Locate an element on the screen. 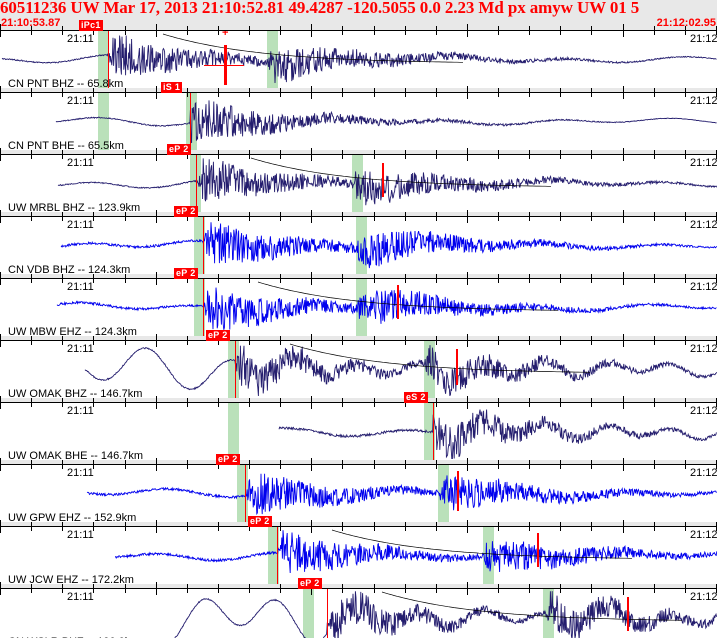  trace-plot-area: UW MRBL BHZ -- 123.9km is located at coordinates (358, 183).